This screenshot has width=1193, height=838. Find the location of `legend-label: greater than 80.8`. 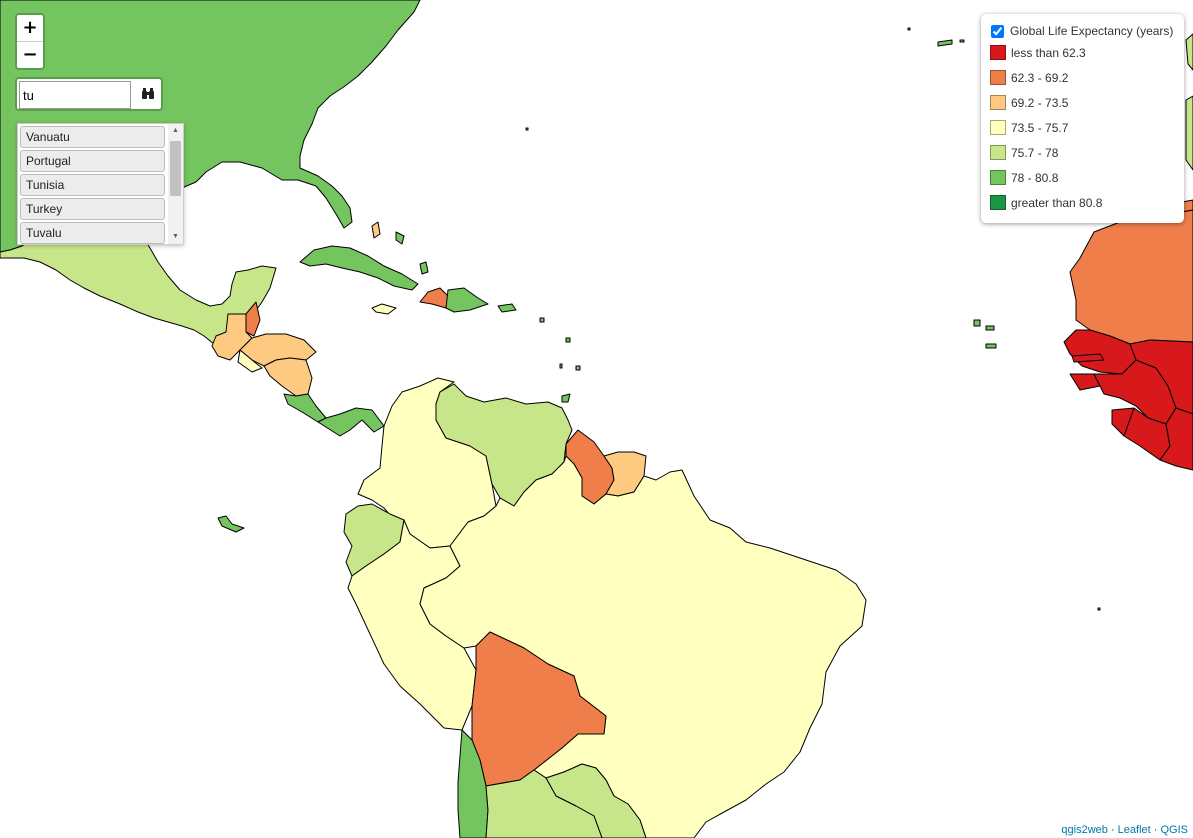

legend-label: greater than 80.8 is located at coordinates (1057, 202).